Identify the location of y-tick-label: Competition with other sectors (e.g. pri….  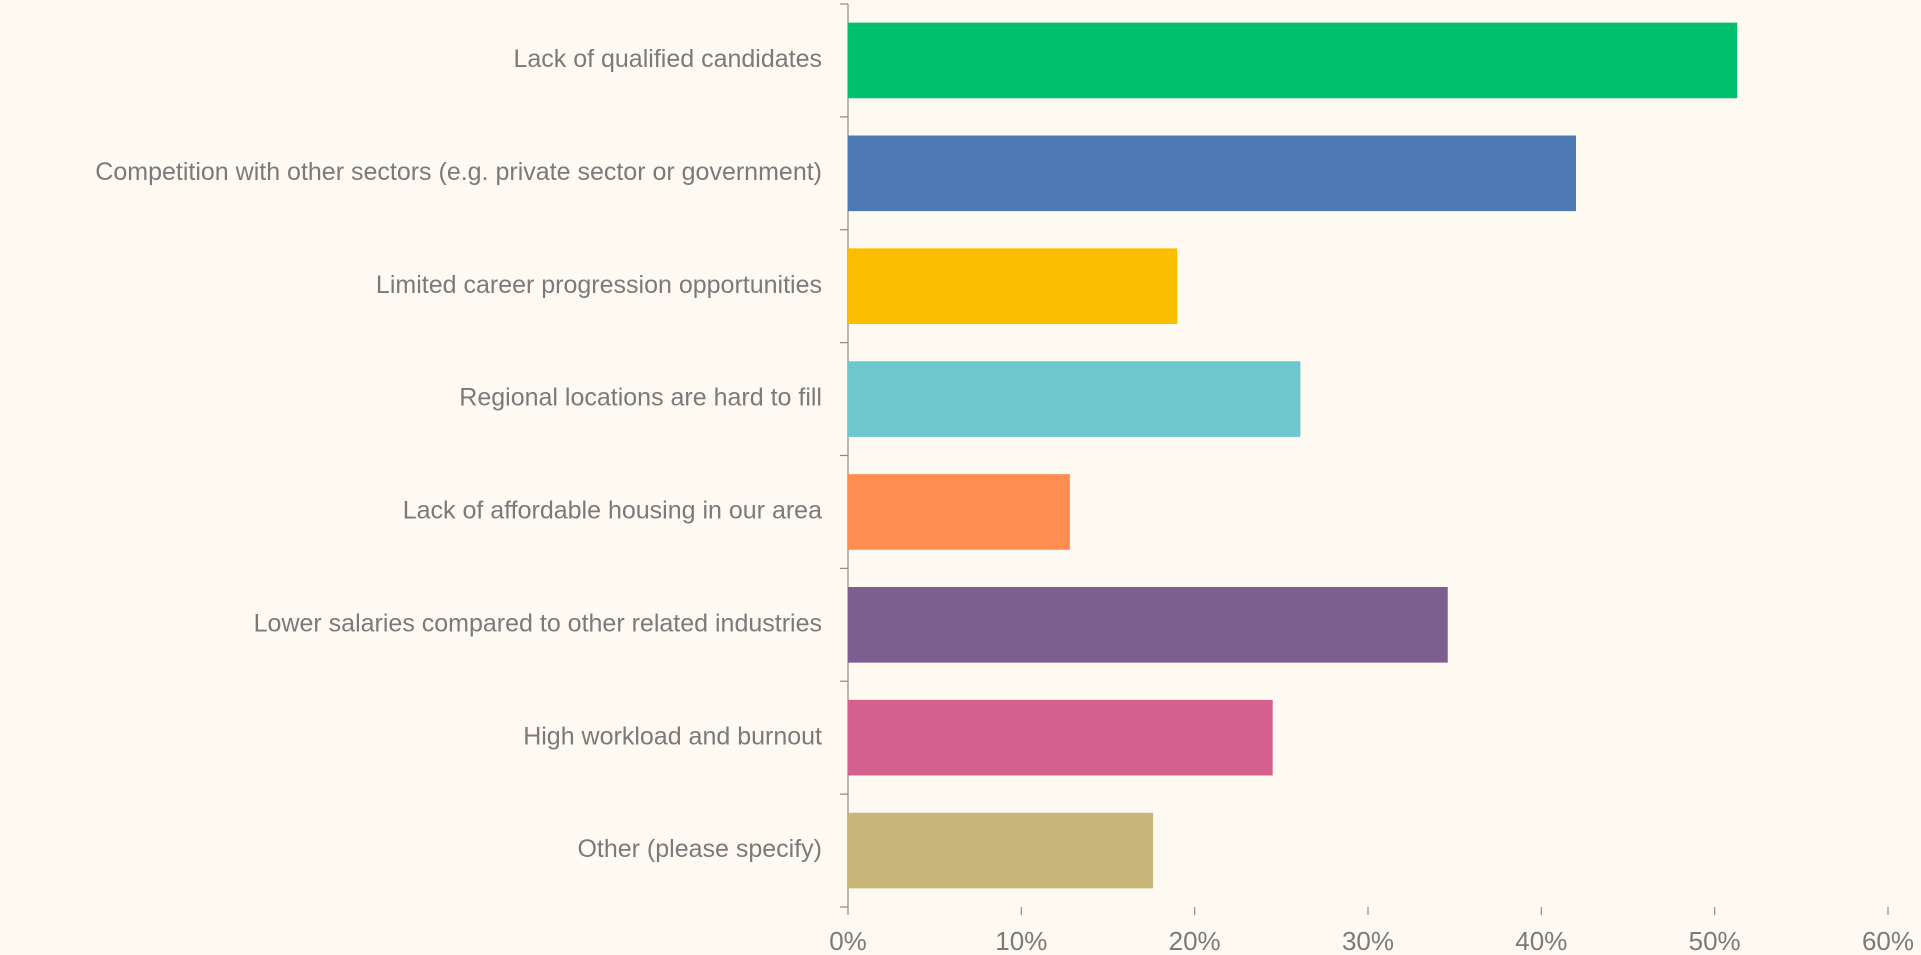
(458, 172).